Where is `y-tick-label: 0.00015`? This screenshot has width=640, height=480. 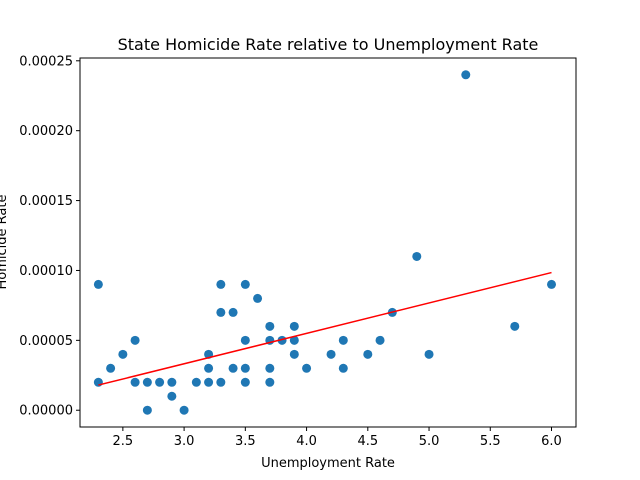 y-tick-label: 0.00015 is located at coordinates (46, 201).